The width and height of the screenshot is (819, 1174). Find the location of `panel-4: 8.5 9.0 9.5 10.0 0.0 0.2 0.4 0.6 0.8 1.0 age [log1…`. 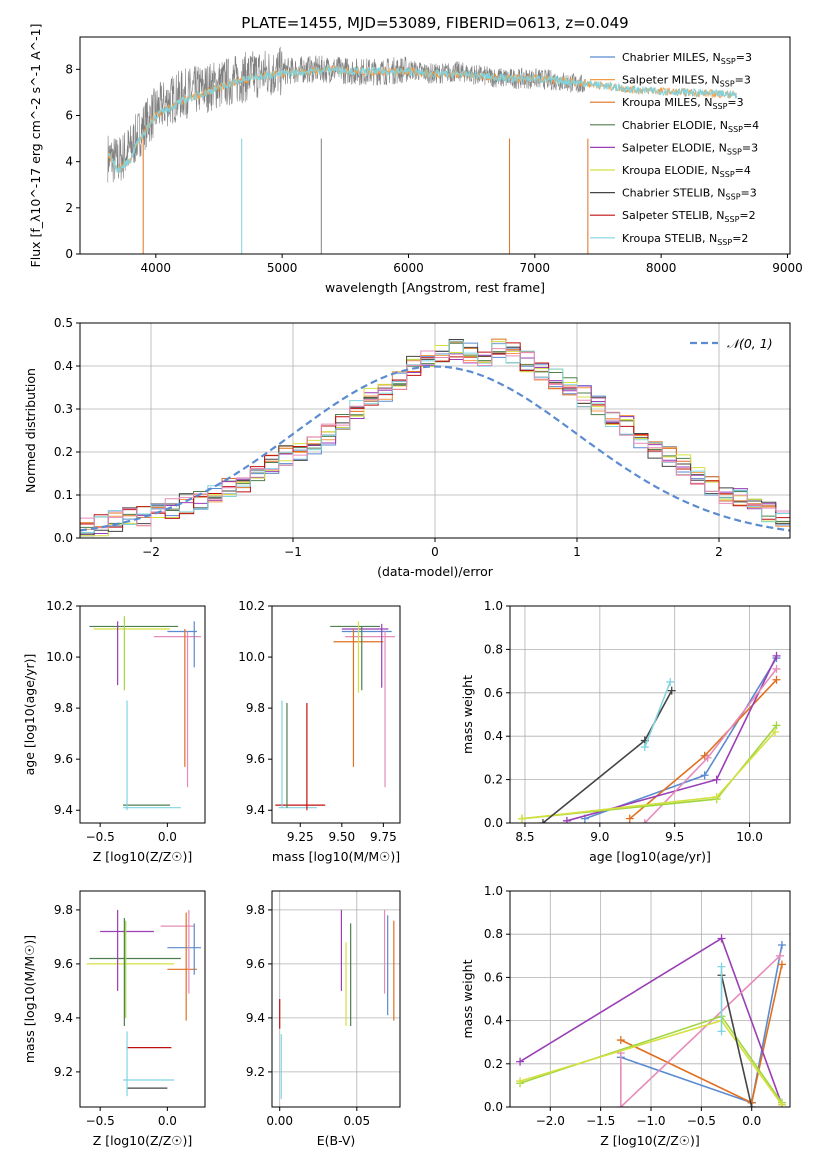

panel-4: 8.5 9.0 9.5 10.0 0.0 0.2 0.4 0.6 0.8 1.0 age [log1… is located at coordinates (625, 731).